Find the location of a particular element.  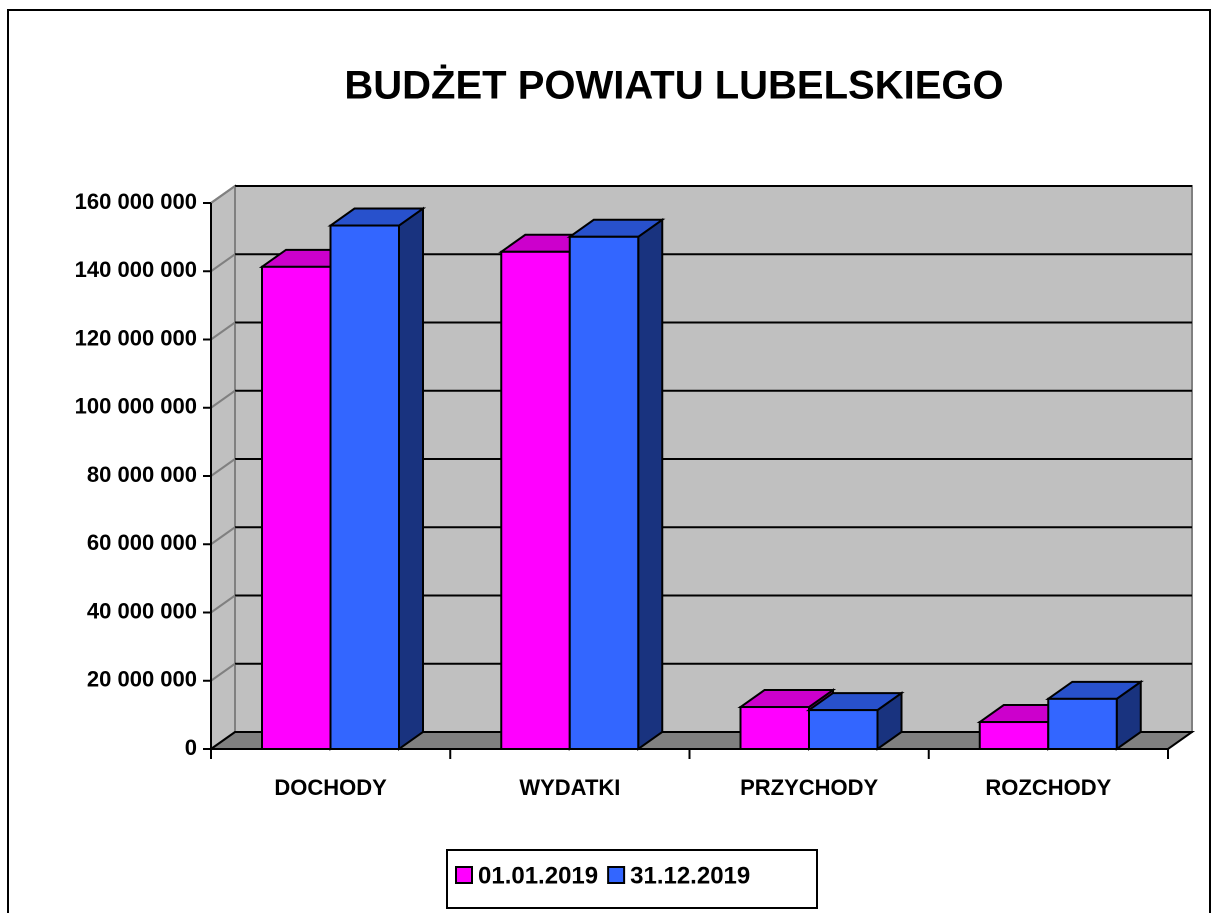

y-tick-label: 0 is located at coordinates (191, 747).